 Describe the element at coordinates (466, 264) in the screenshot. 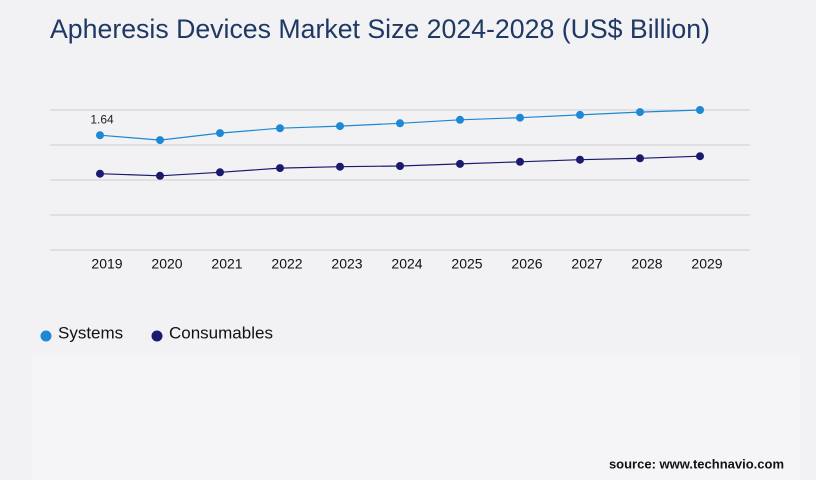

I see `x-tick-label: 2025` at that location.